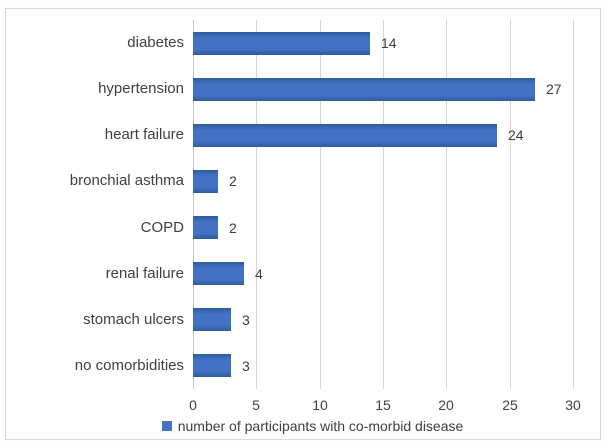  What do you see at coordinates (126, 180) in the screenshot?
I see `category-label: bronchial asthma` at bounding box center [126, 180].